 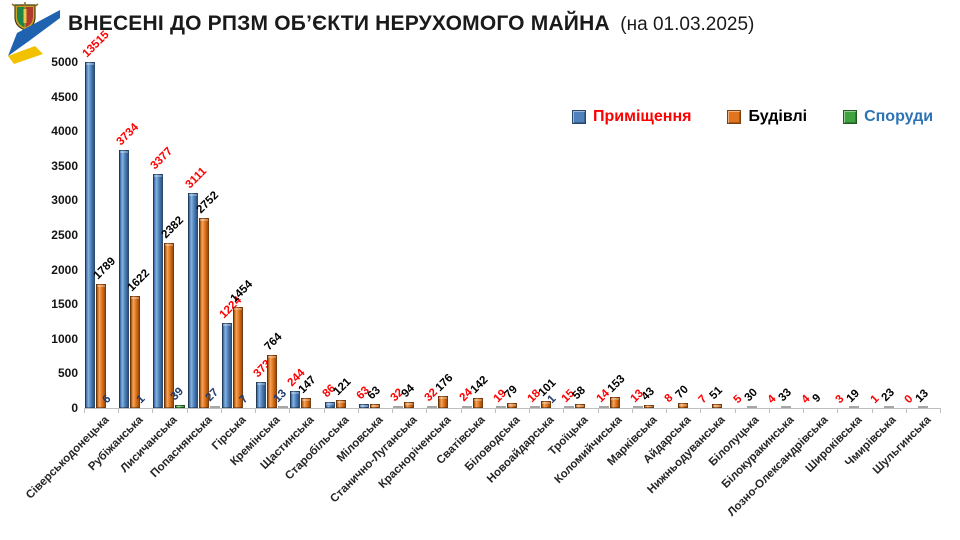 I want to click on bar-value-label: 23, so click(x=888, y=395).